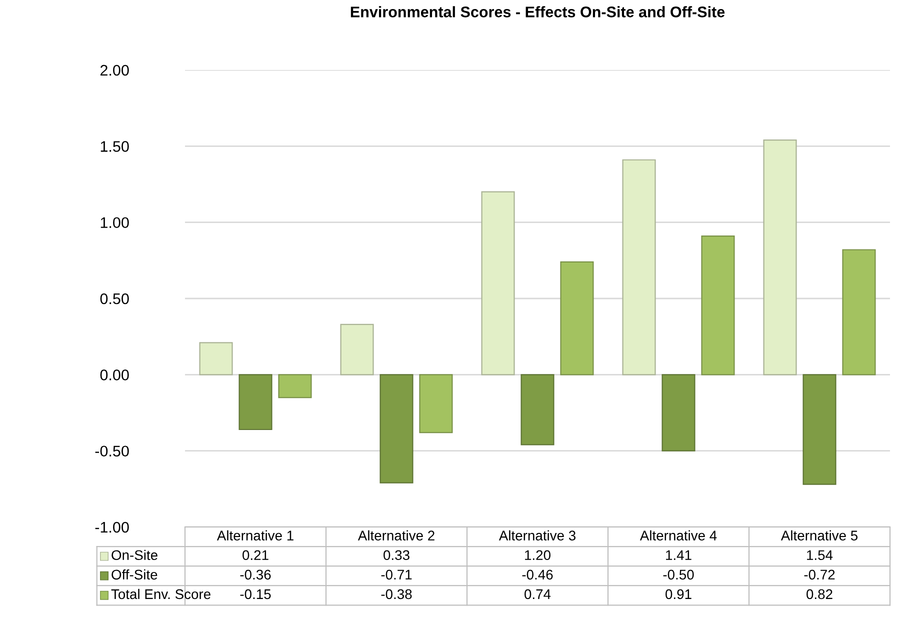 The height and width of the screenshot is (627, 906). I want to click on data-label: 0.21, so click(255, 555).